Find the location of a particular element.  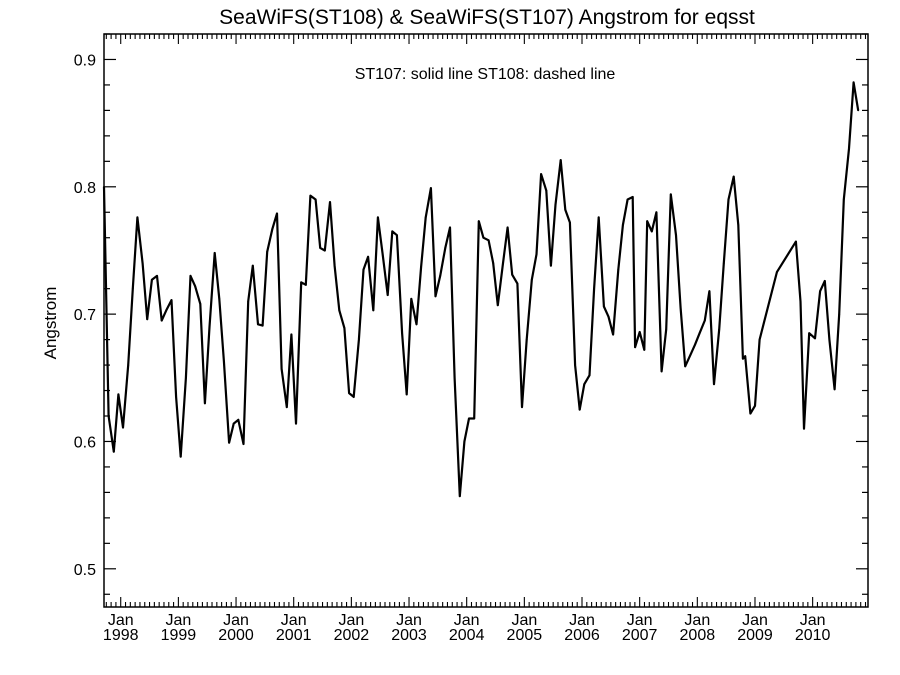

x-tick-year-label: 1999 is located at coordinates (179, 635).